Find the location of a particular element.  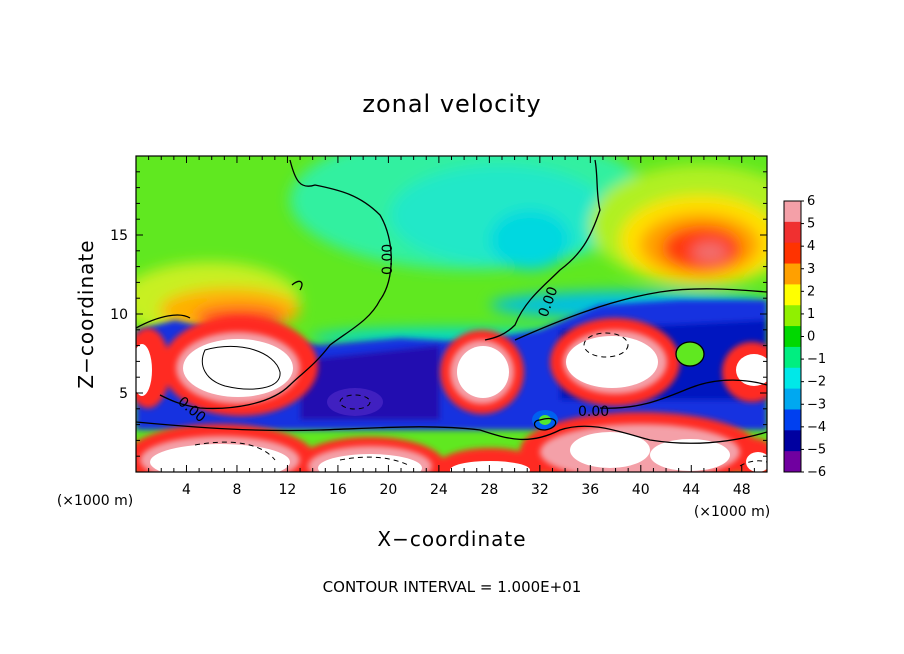

colorbar-tick-label: 1 is located at coordinates (811, 314).